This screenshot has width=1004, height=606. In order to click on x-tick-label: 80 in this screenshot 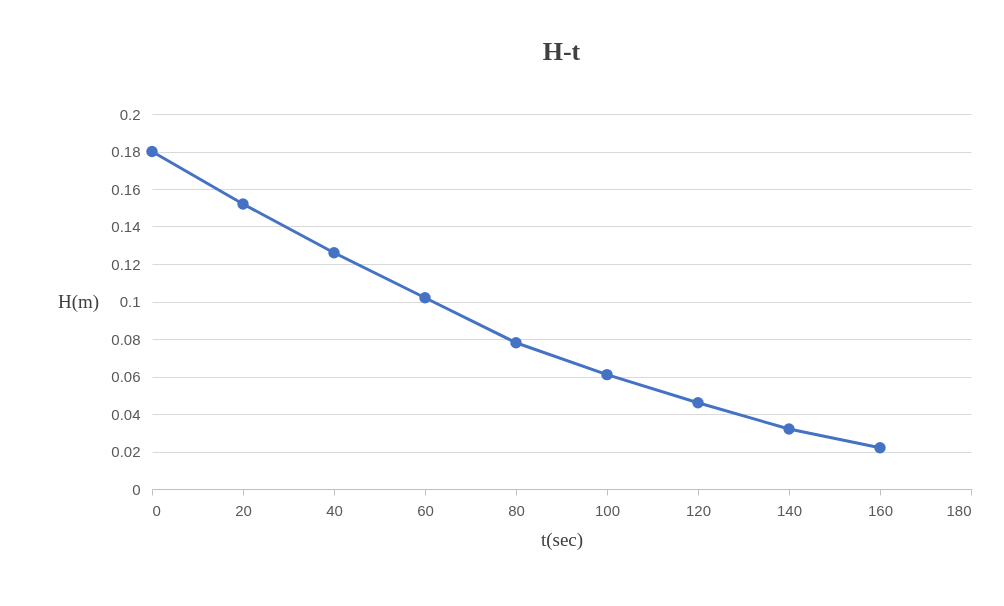, I will do `click(516, 510)`.